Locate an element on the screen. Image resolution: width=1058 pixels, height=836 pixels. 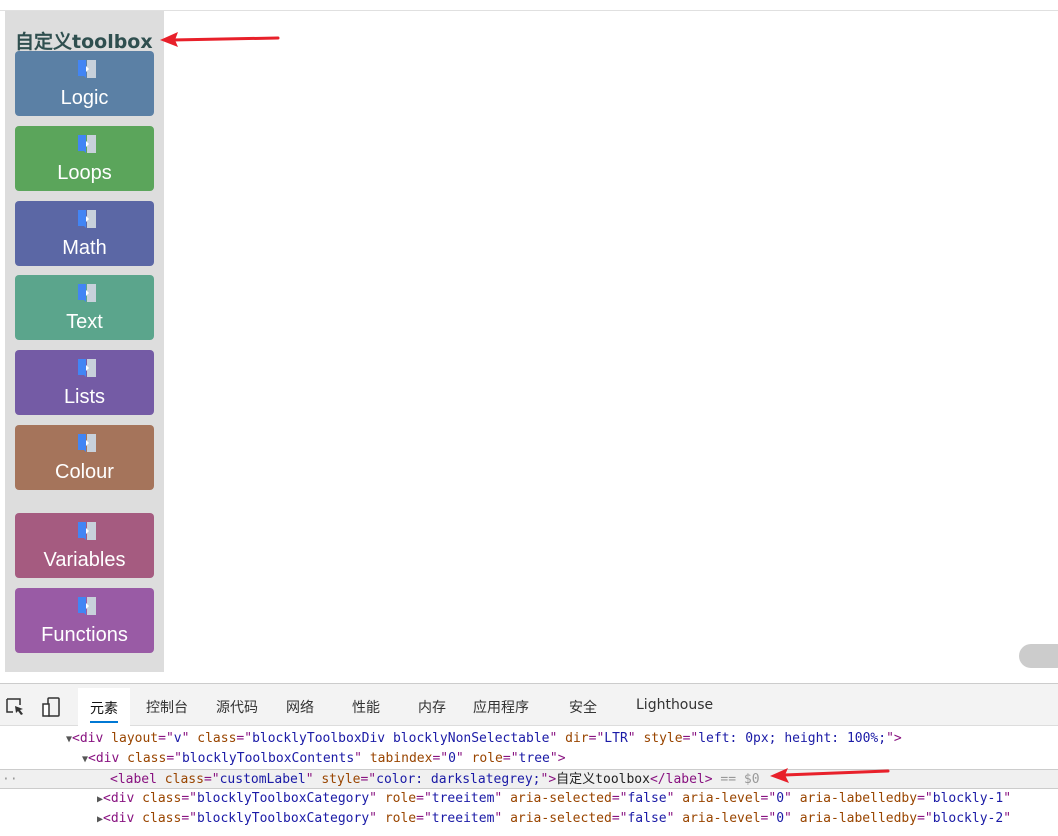
toolbox-category-functions: Functions is located at coordinates (84, 620).